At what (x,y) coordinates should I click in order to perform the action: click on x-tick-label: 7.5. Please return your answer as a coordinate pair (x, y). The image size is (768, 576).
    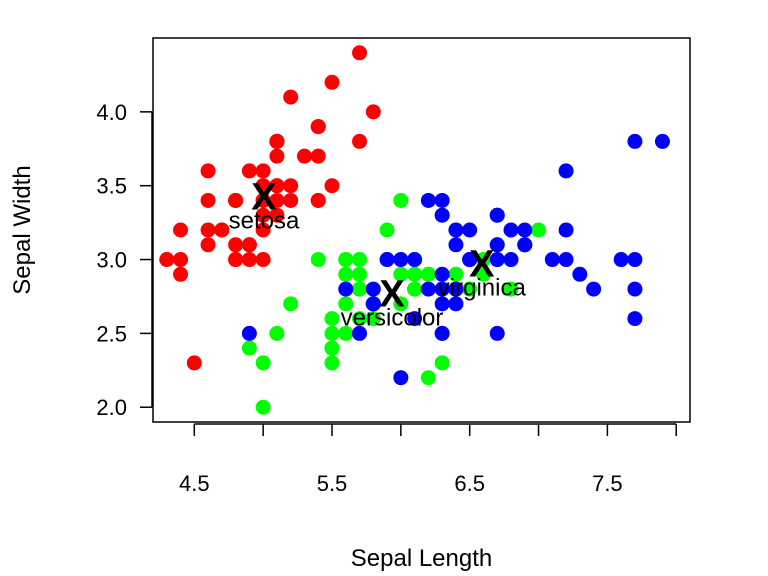
    Looking at the image, I should click on (607, 483).